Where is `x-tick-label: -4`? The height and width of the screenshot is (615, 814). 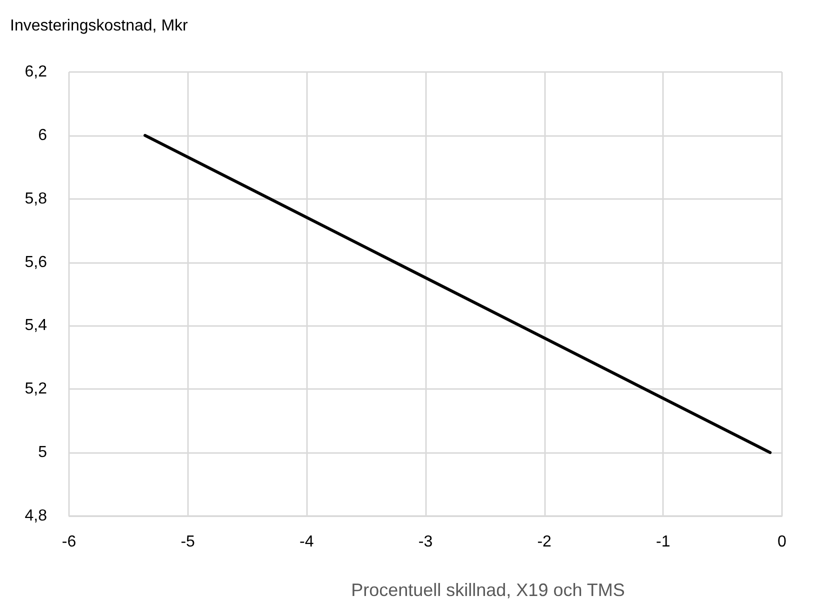
x-tick-label: -4 is located at coordinates (307, 542).